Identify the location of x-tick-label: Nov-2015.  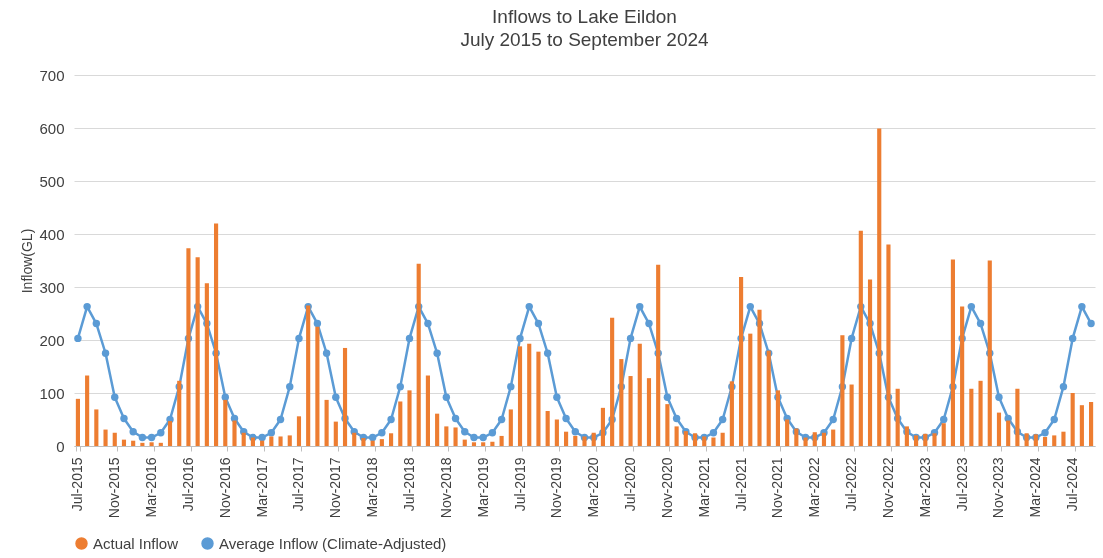
(114, 488).